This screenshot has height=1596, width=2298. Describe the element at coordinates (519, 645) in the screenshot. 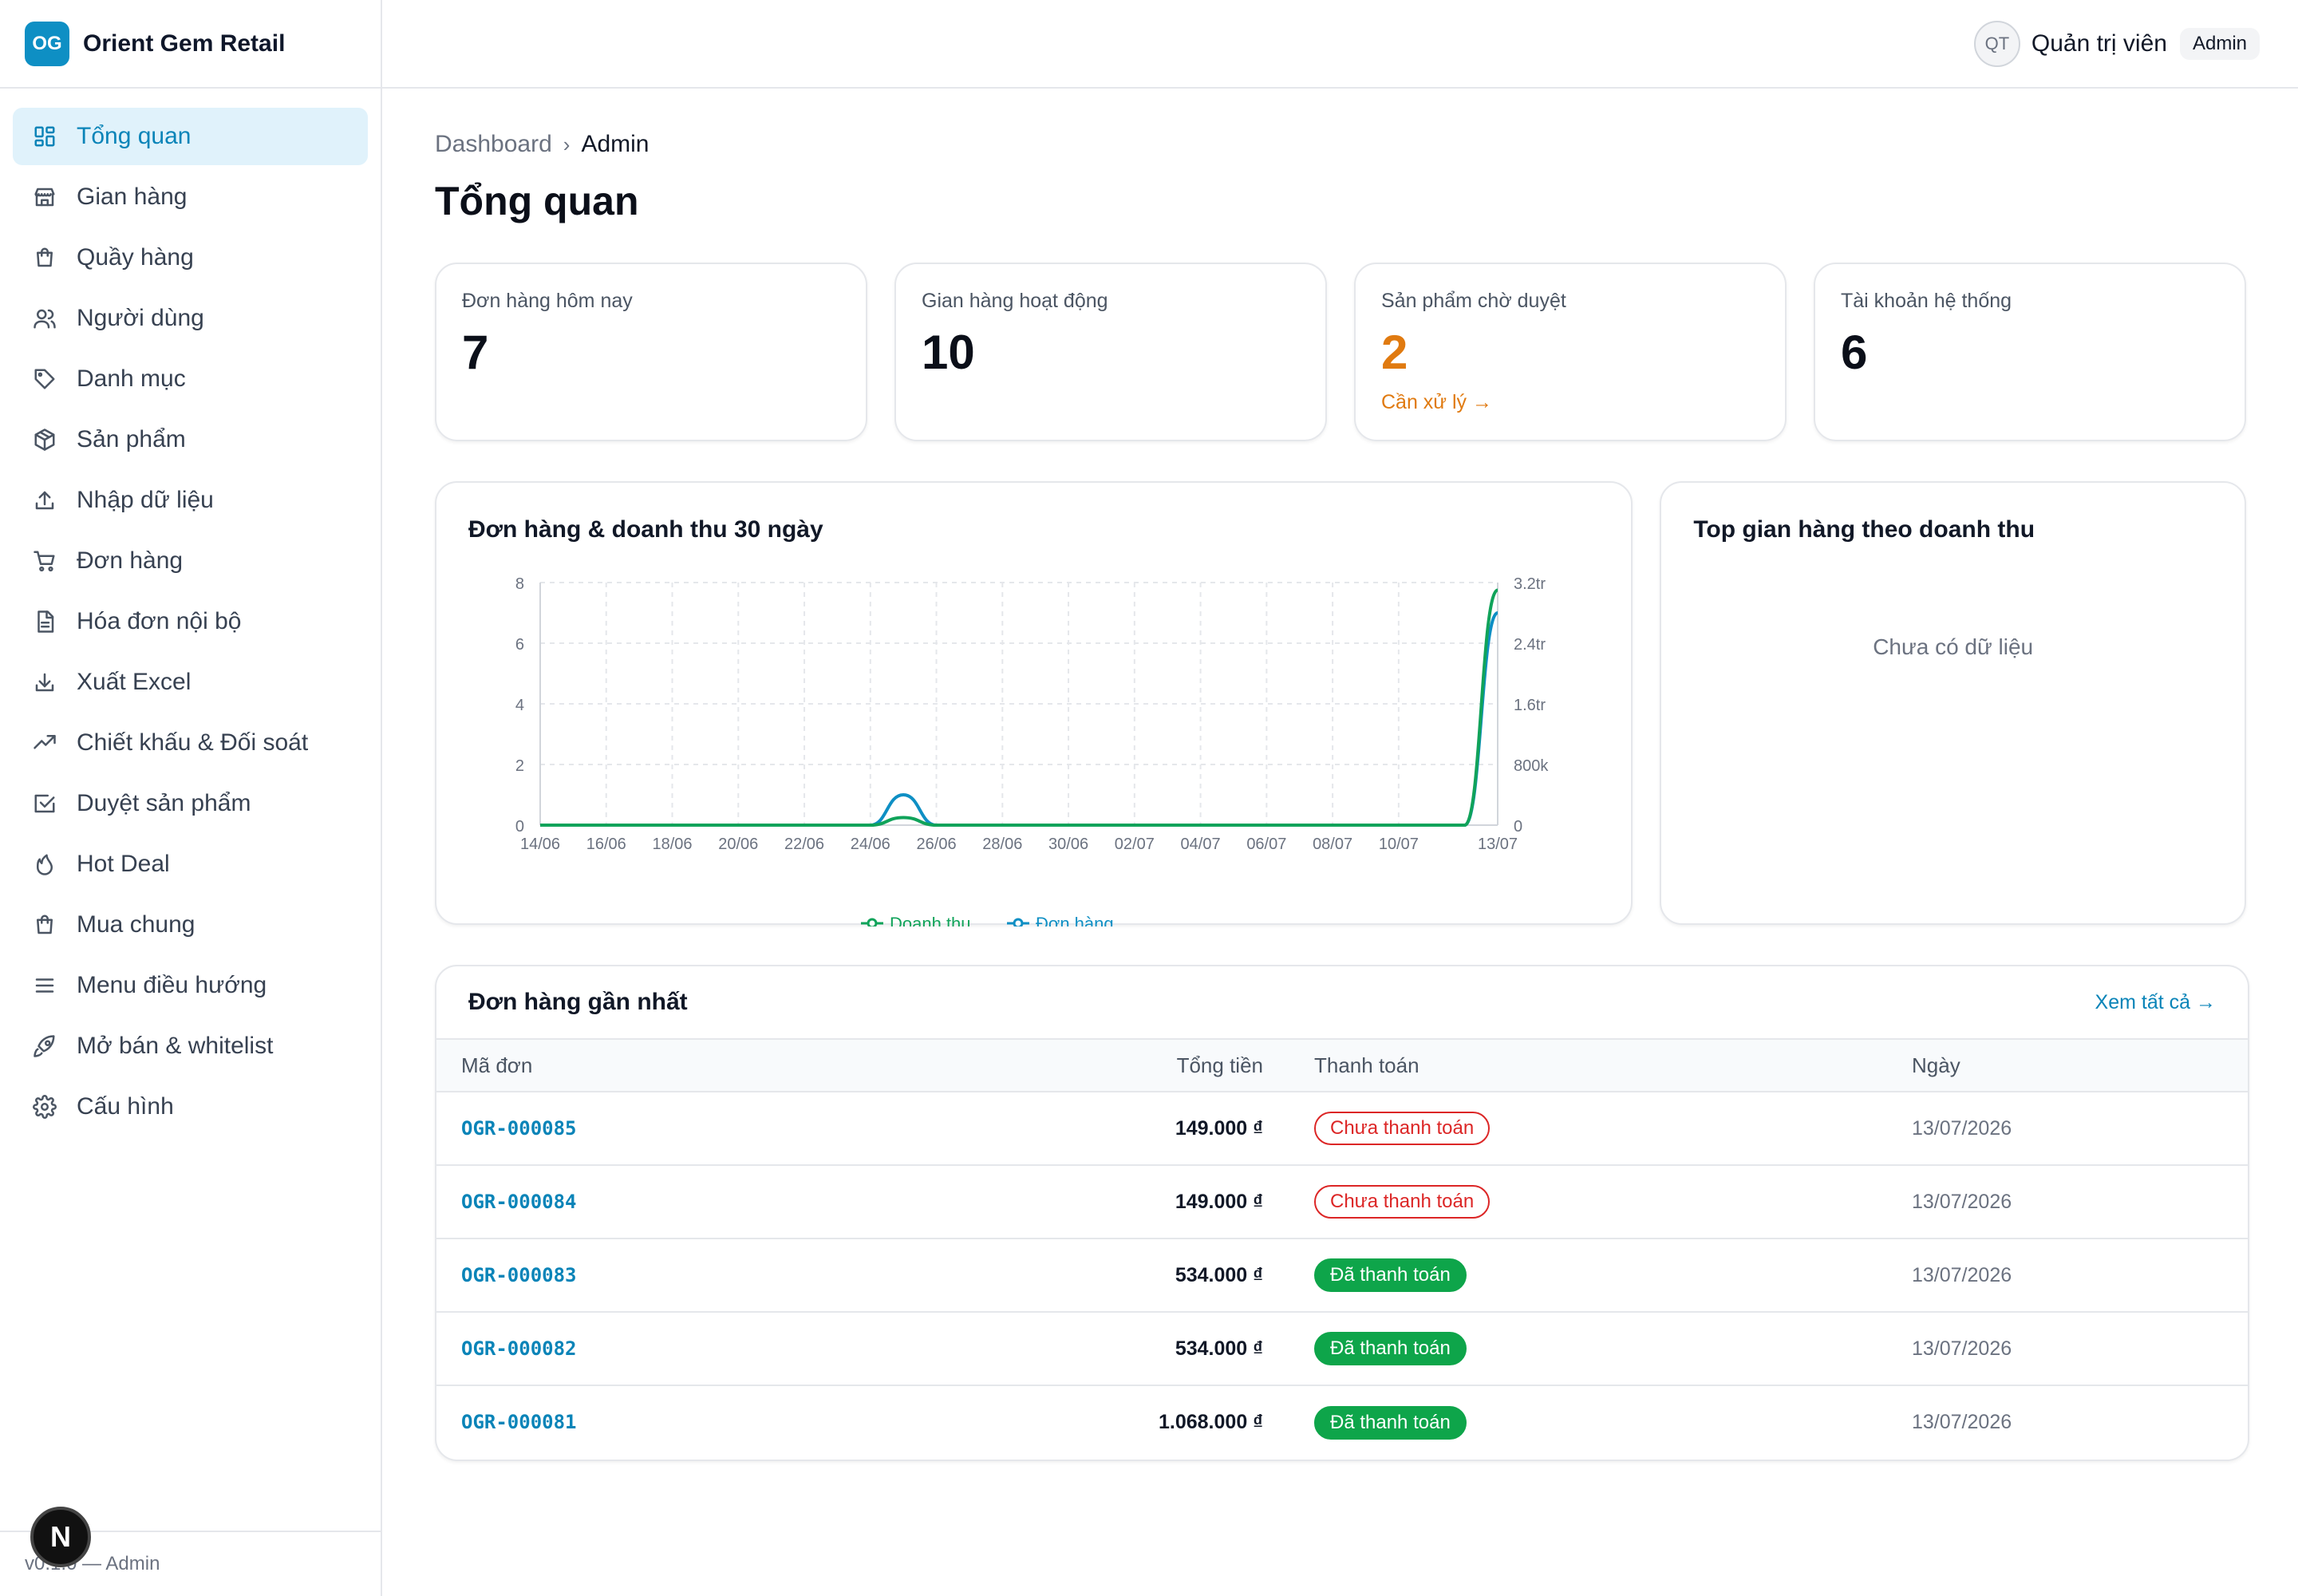

I see `y-left-tick-label: 6` at that location.